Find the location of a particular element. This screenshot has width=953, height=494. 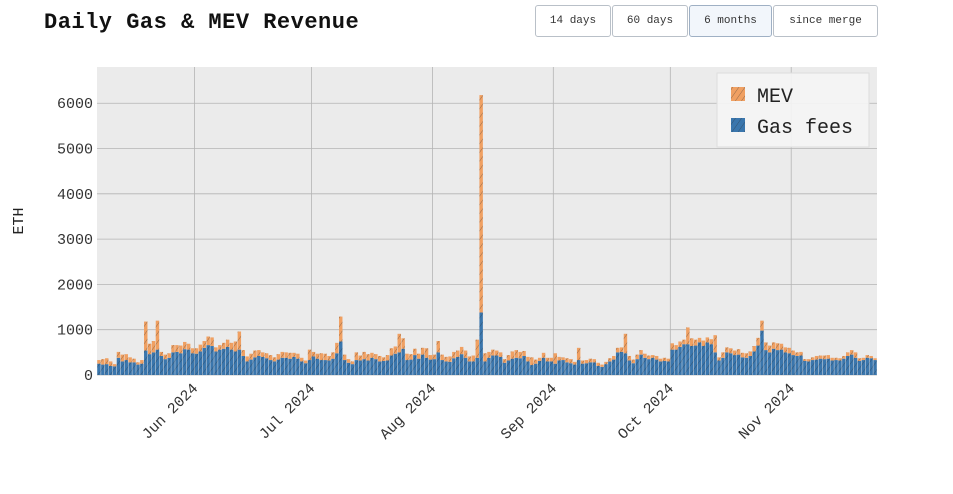

legend-label-mev: MEV is located at coordinates (775, 97).